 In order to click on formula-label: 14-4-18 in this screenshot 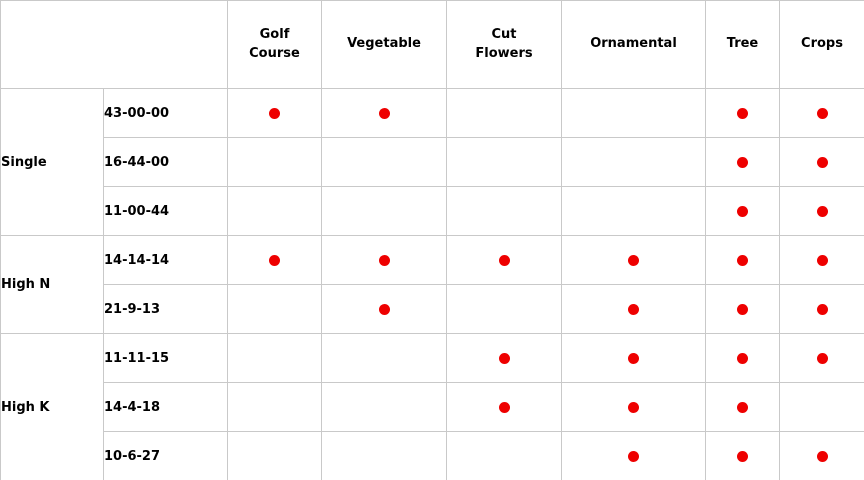, I will do `click(165, 407)`.